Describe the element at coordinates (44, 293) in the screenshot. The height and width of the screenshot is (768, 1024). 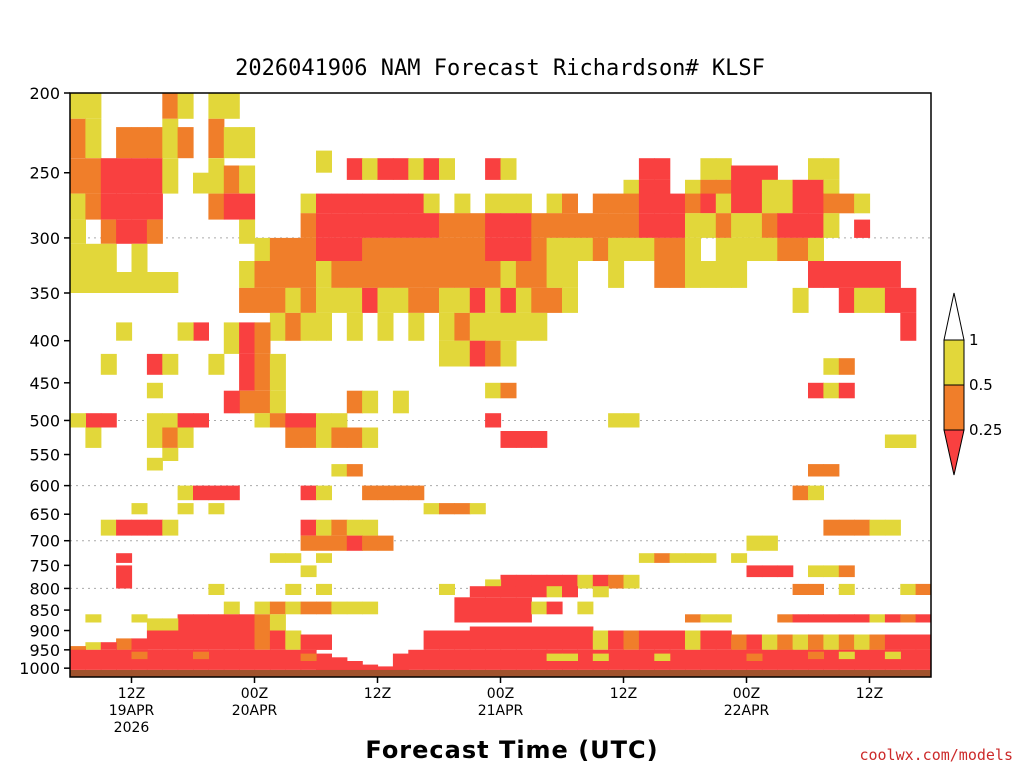
I see `y-tick-label: 350` at that location.